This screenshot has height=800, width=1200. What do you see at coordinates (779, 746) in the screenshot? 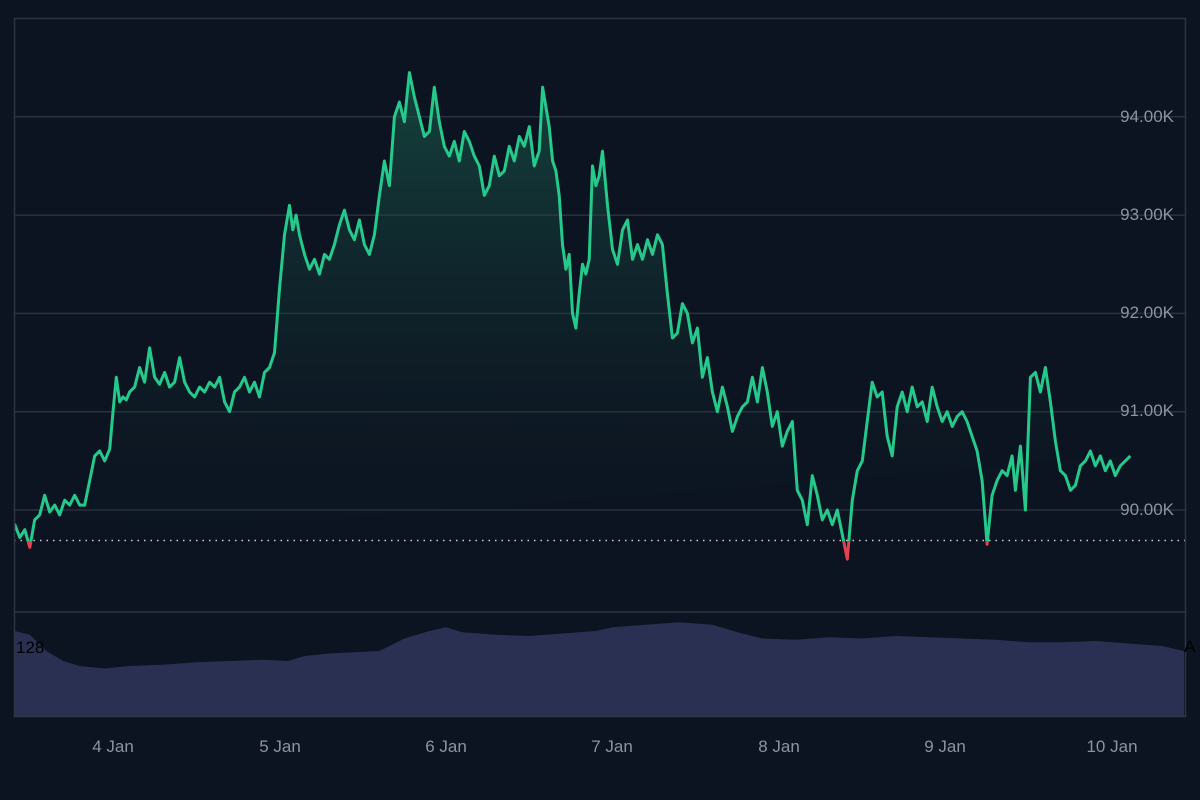
I see `x-tick-label: 8 Jan` at bounding box center [779, 746].